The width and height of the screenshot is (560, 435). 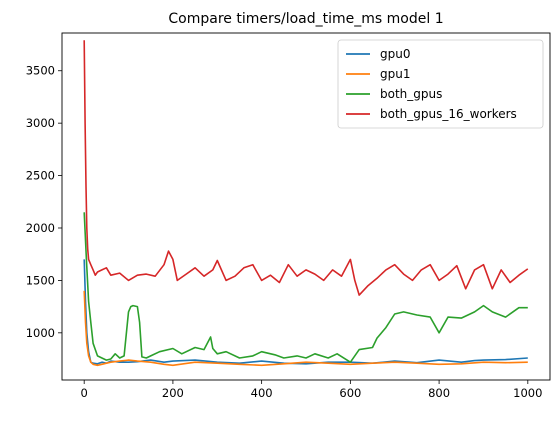 What do you see at coordinates (350, 393) in the screenshot?
I see `x-tick-label: 600` at bounding box center [350, 393].